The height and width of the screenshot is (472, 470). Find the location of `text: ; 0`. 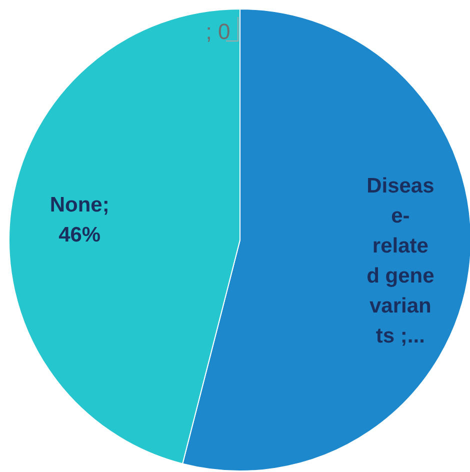

text: ; 0 is located at coordinates (218, 31).